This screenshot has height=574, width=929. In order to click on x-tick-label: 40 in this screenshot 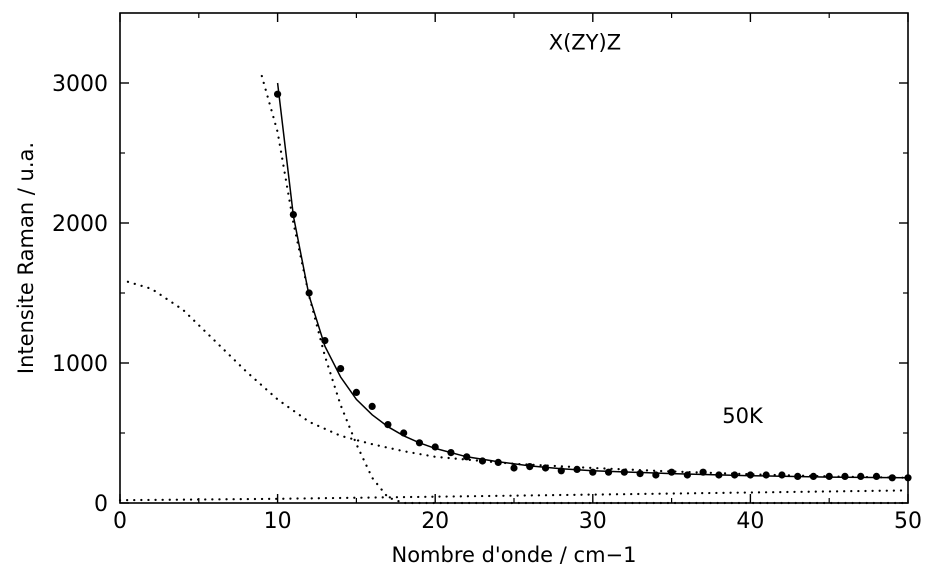, I will do `click(750, 521)`.